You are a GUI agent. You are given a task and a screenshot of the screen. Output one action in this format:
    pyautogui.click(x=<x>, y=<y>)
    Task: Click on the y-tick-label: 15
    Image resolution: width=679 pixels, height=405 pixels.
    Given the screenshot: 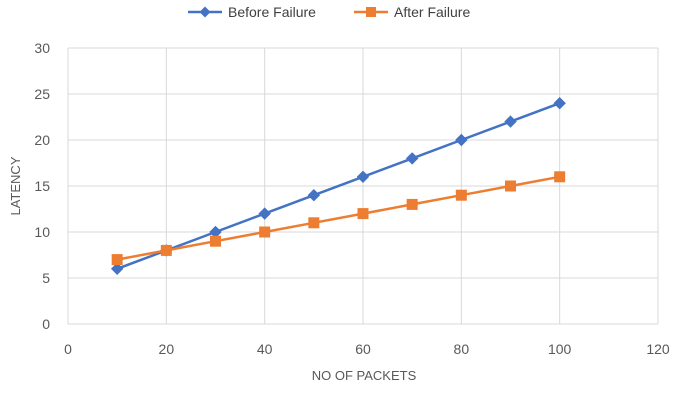 What is the action you would take?
    pyautogui.click(x=42, y=186)
    